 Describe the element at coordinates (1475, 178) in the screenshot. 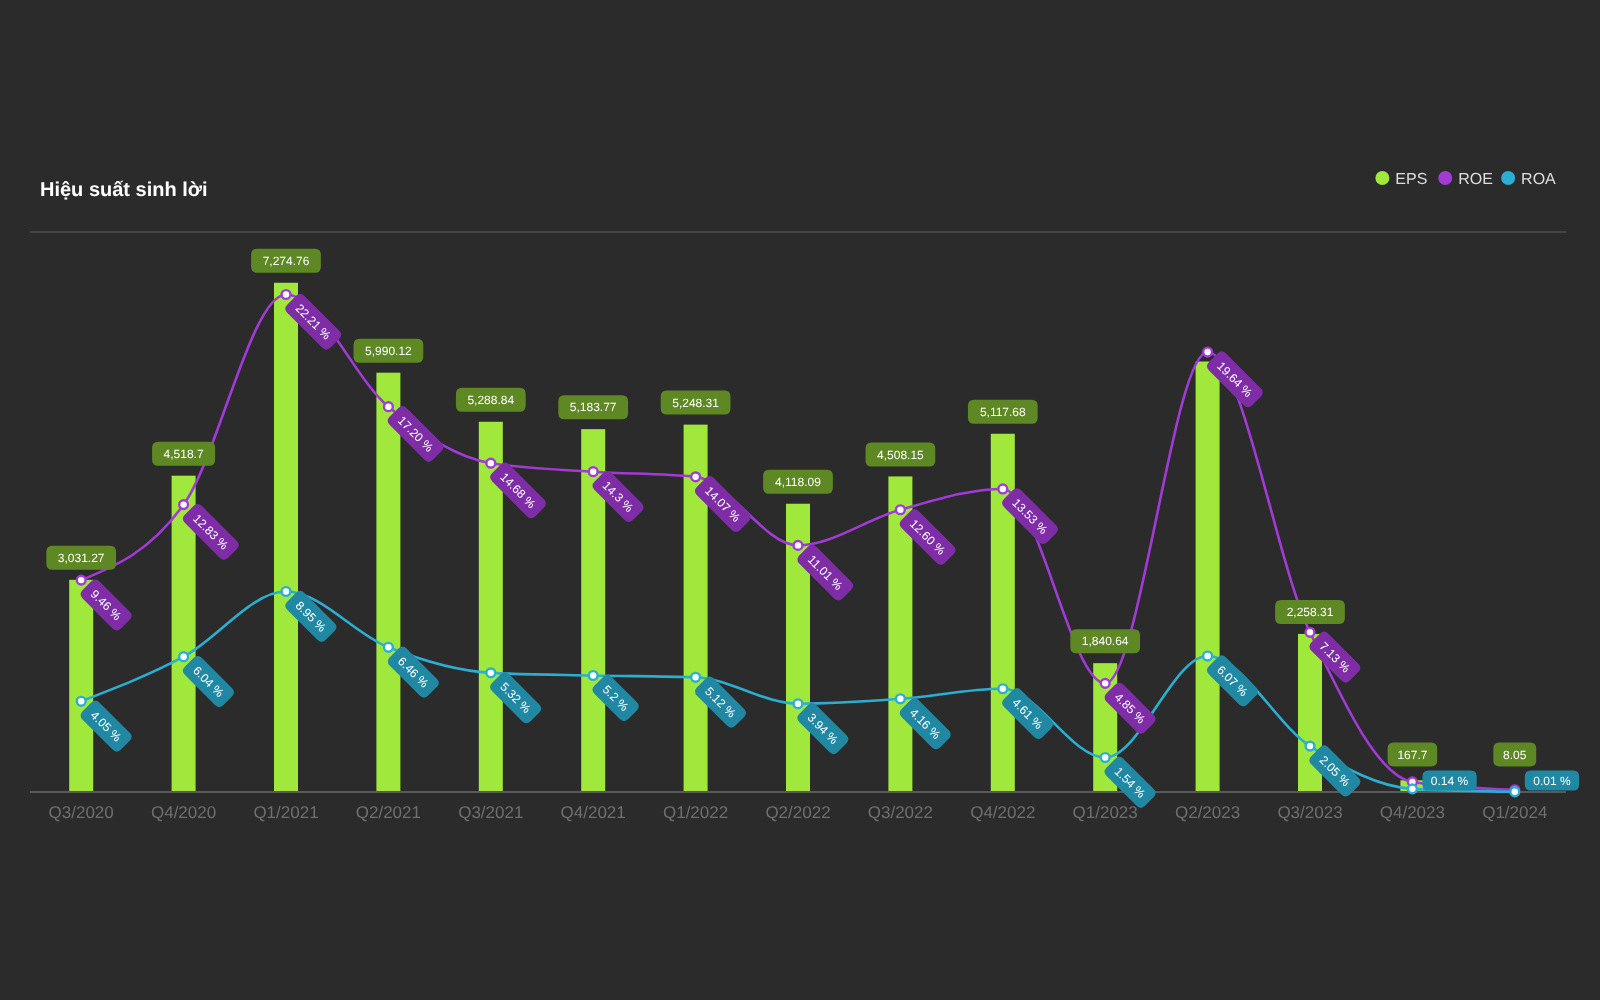

I see `legend-label: ROE` at that location.